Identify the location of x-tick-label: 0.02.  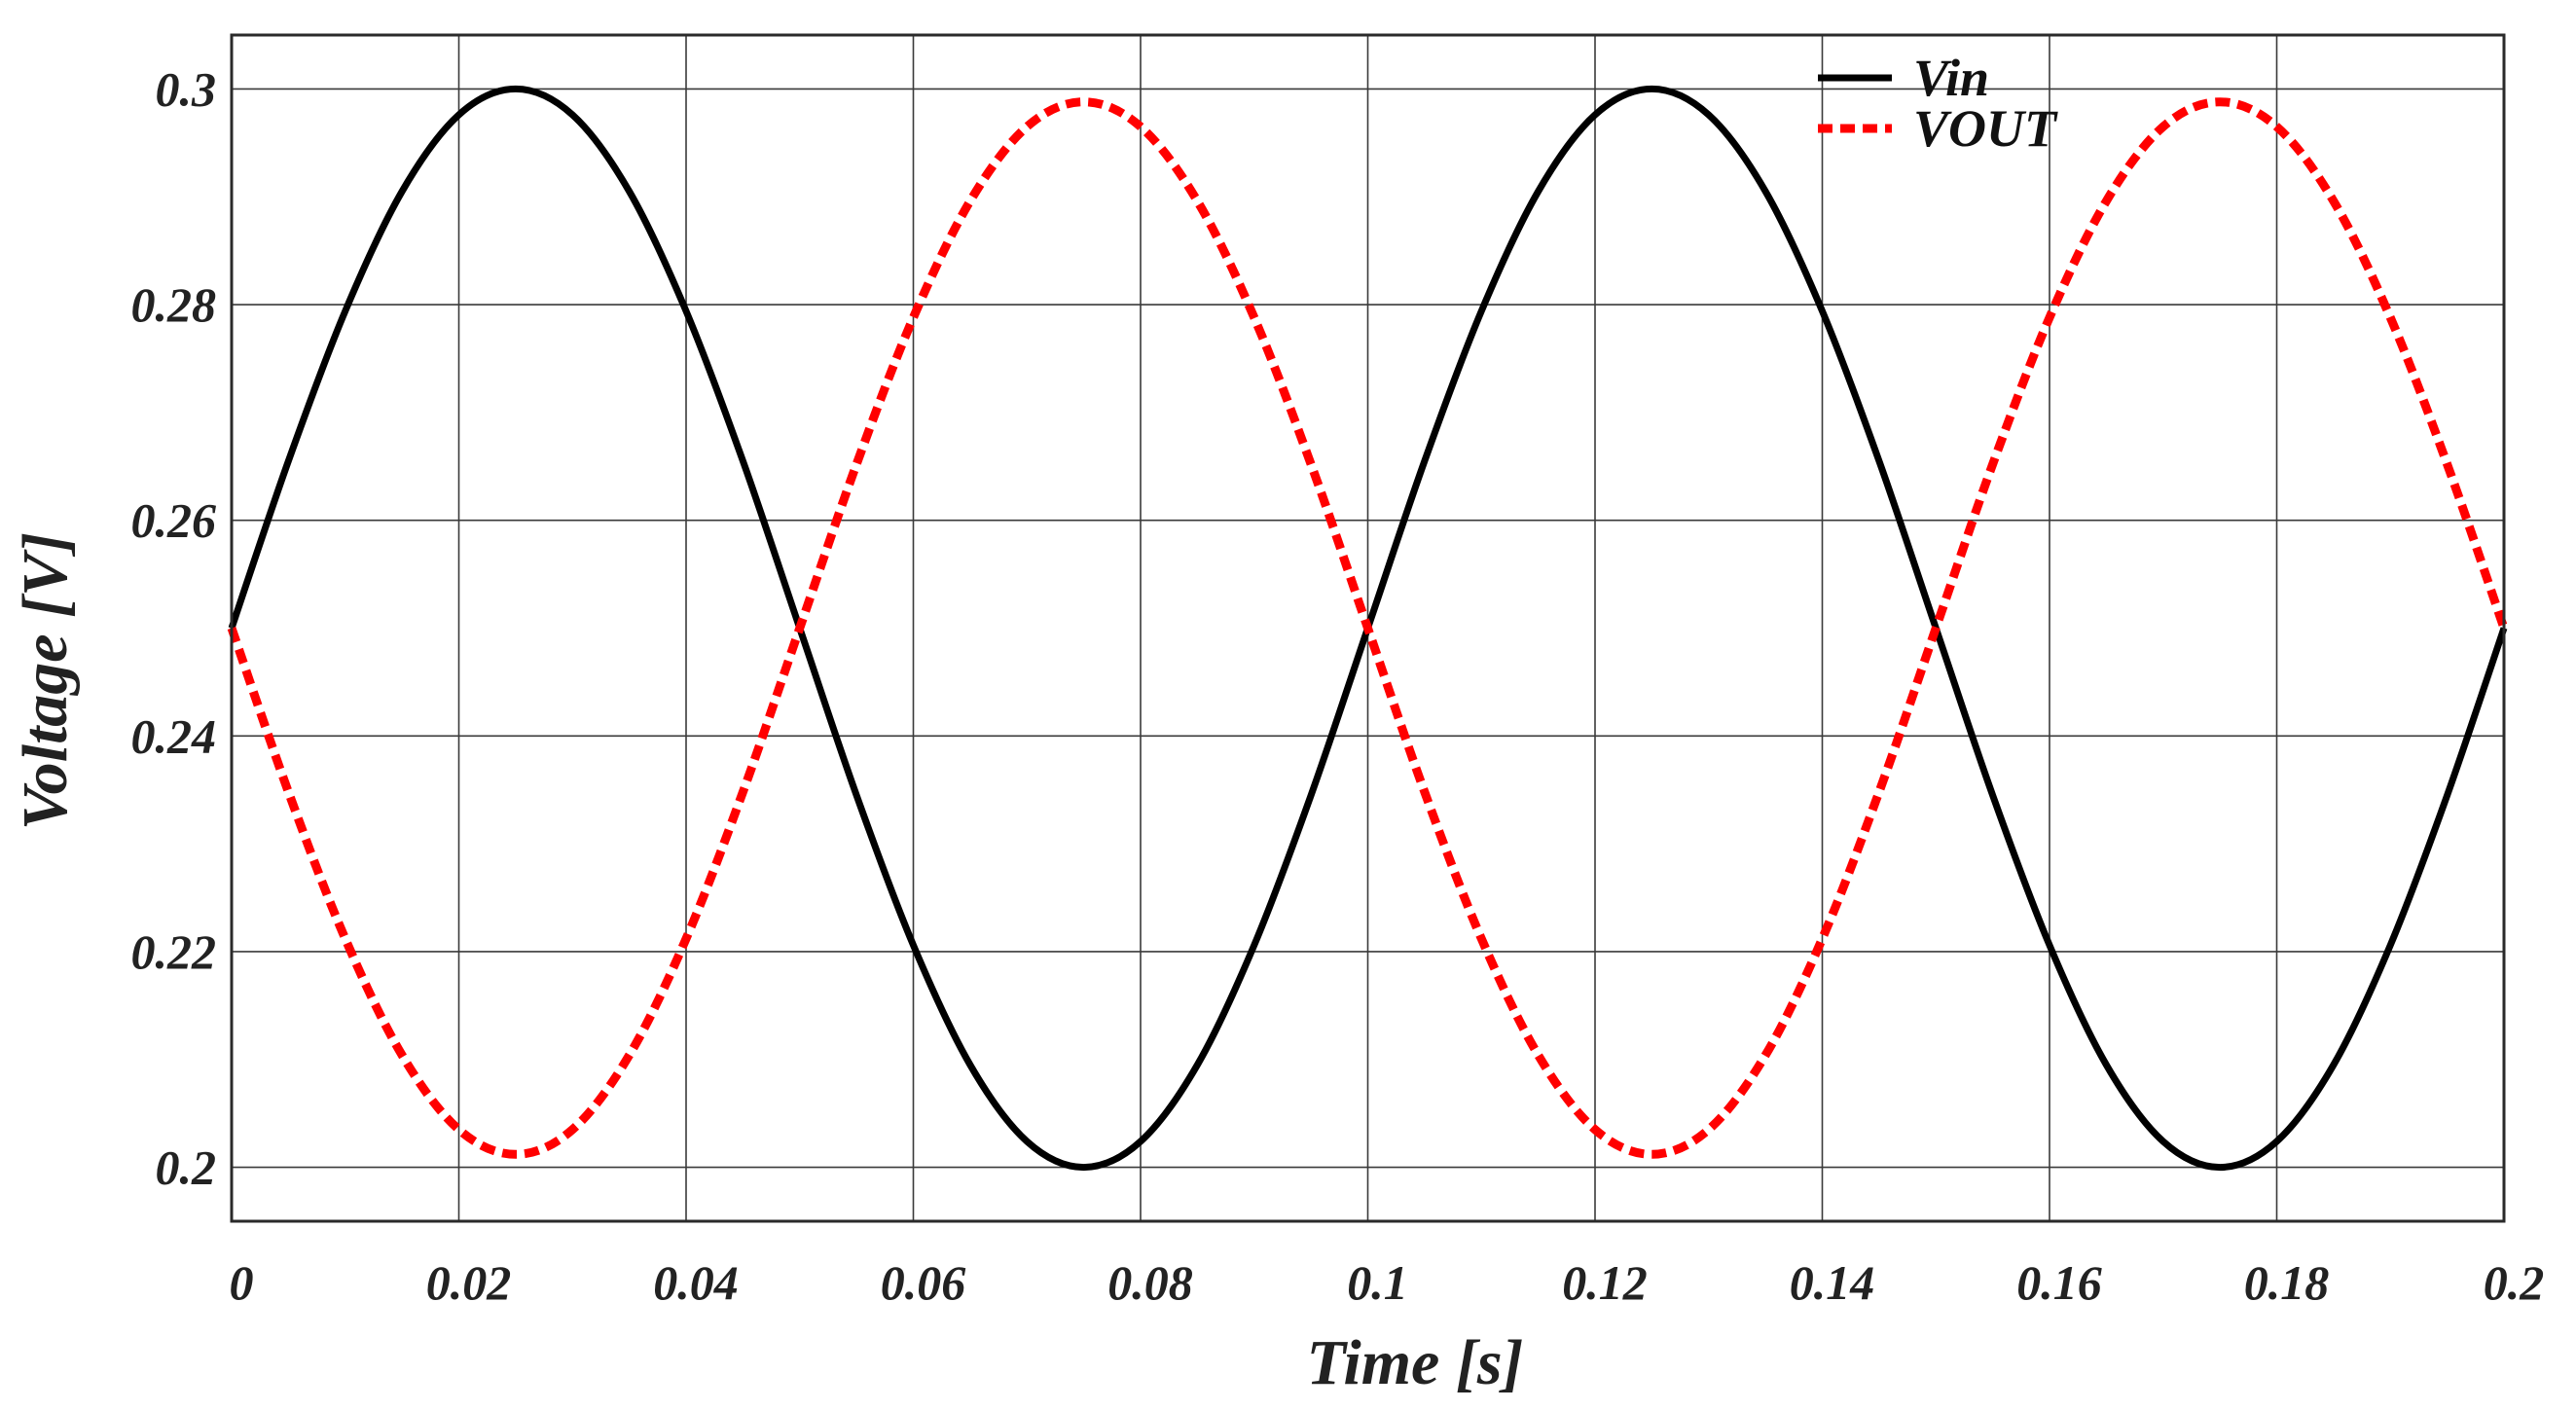
(469, 1283).